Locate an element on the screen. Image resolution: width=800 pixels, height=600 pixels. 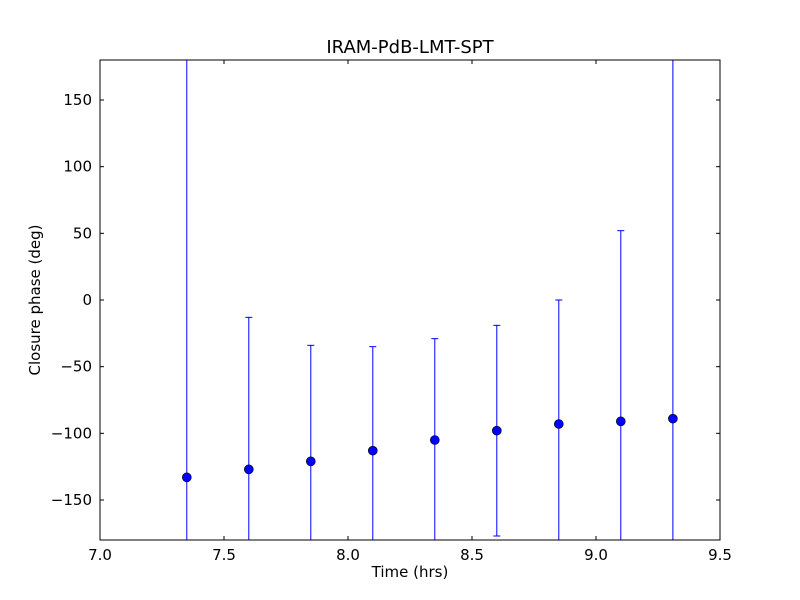
y-tick-label: 50 is located at coordinates (82, 233).